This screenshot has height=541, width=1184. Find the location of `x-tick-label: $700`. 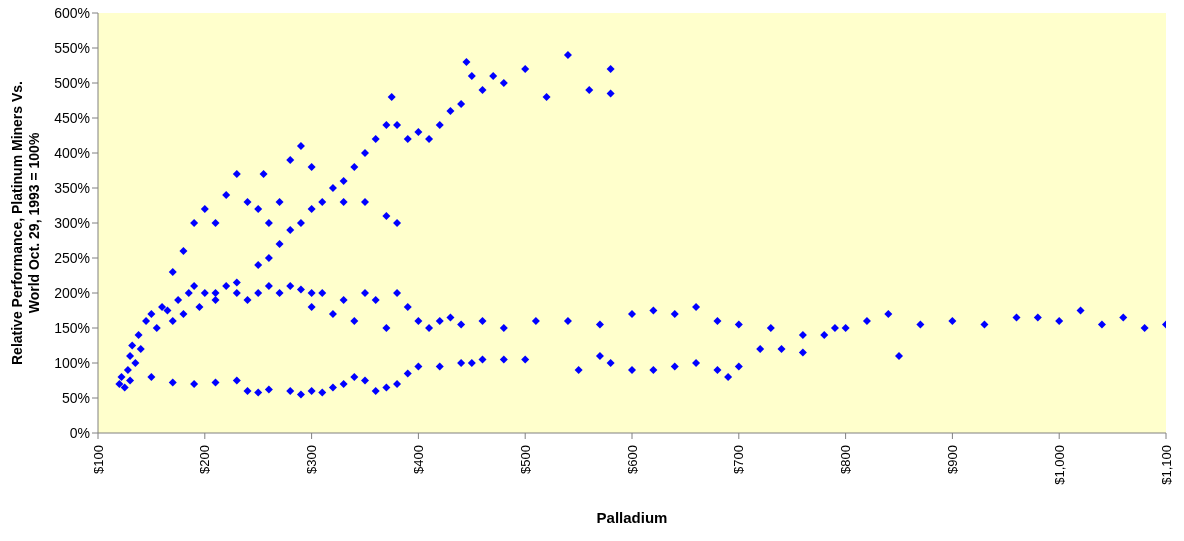

x-tick-label: $700 is located at coordinates (739, 459).